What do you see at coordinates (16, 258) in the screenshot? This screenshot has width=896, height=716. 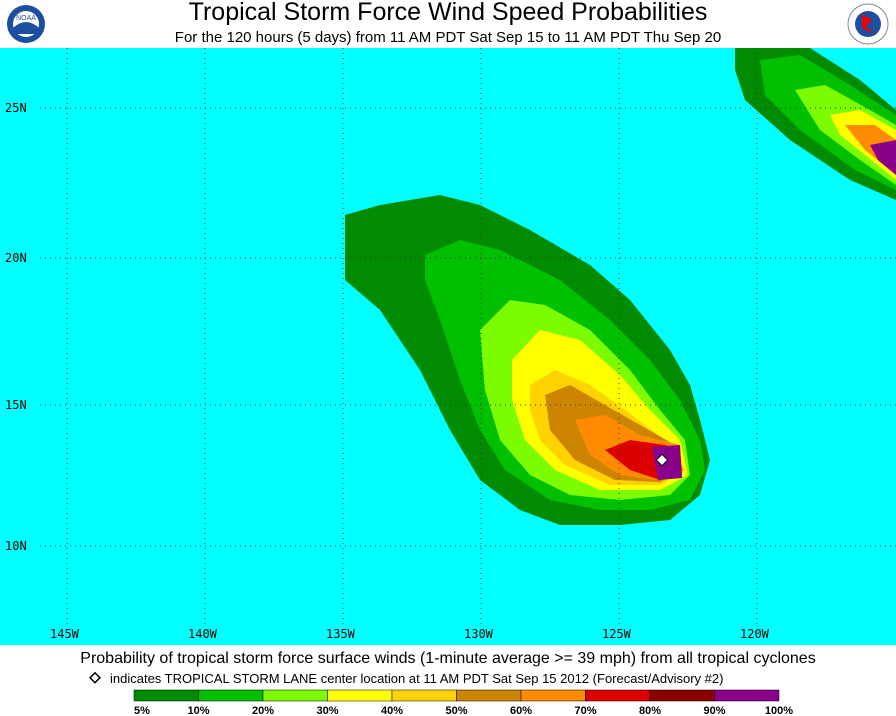 I see `lat-label: 20N` at bounding box center [16, 258].